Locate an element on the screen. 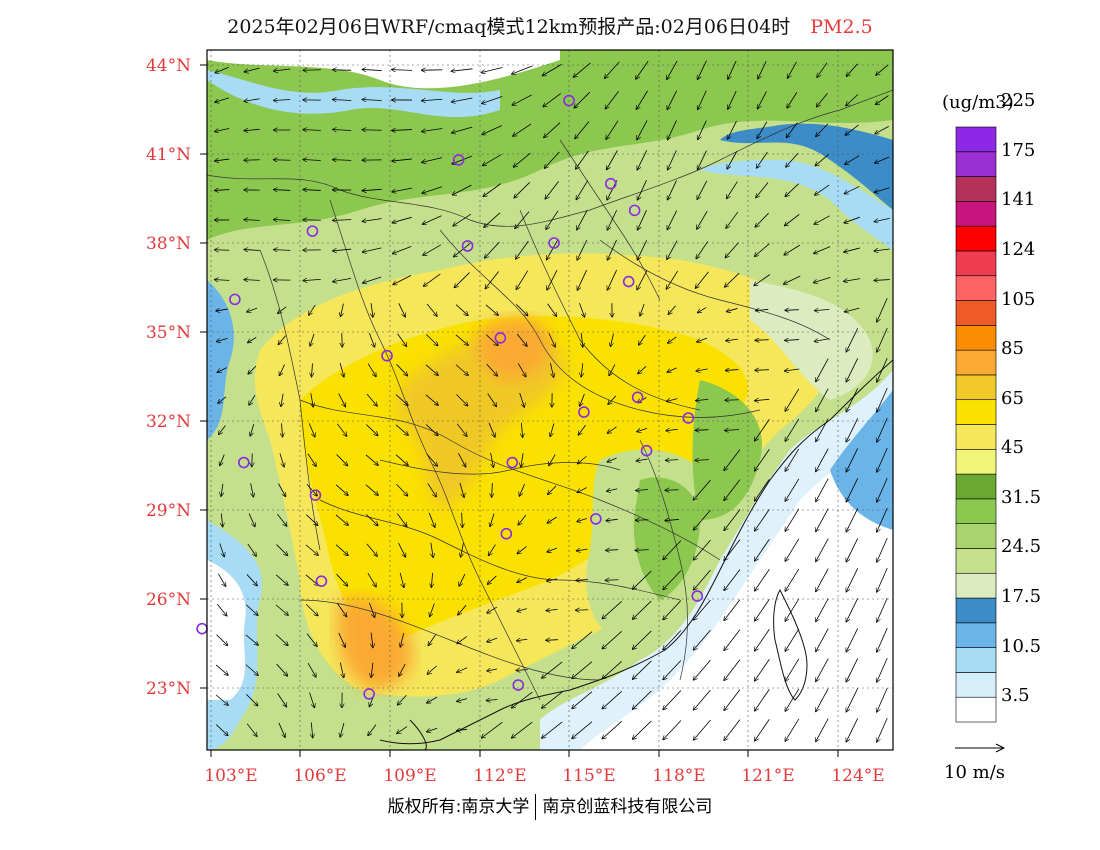  legend-label: 65 is located at coordinates (1012, 398).